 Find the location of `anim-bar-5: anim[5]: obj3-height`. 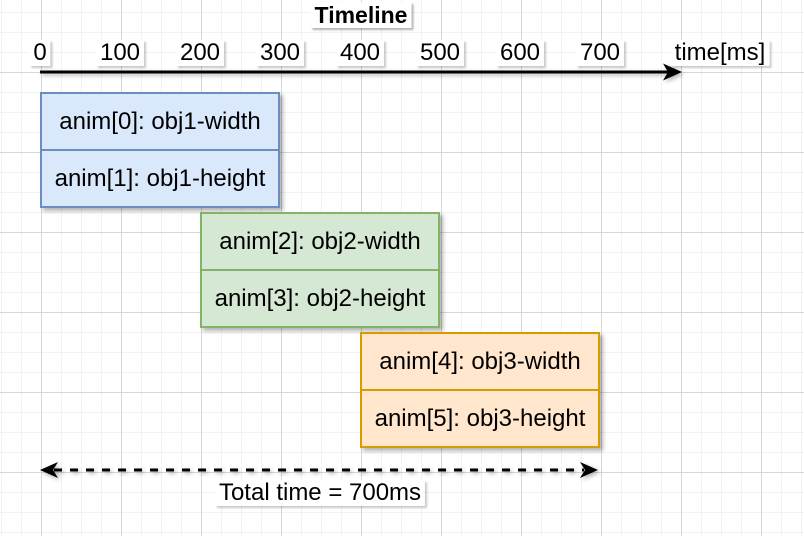

anim-bar-5: anim[5]: obj3-height is located at coordinates (480, 418).